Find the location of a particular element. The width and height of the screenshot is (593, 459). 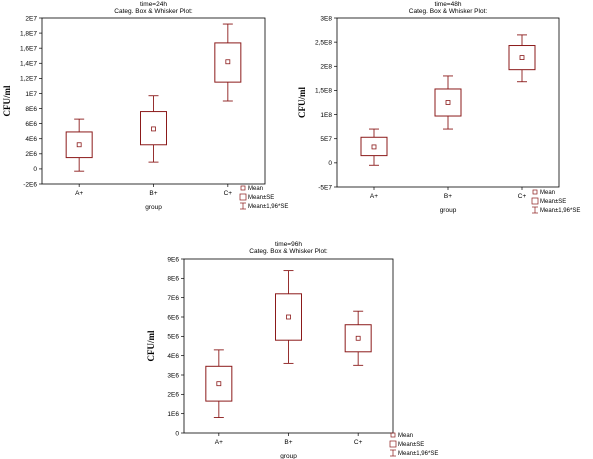

y-tick-label: 1,6E7 is located at coordinates (28, 48).